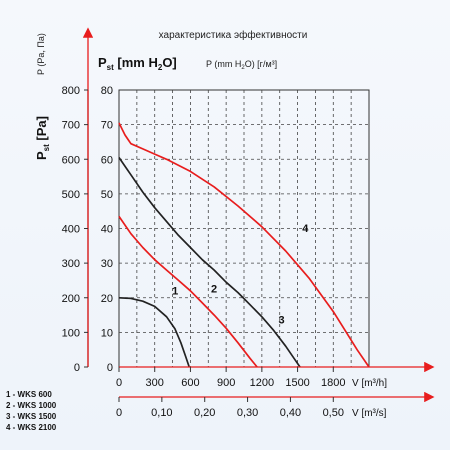  Describe the element at coordinates (233, 35) in the screenshot. I see `chart-title: характеристика эффективности` at that location.